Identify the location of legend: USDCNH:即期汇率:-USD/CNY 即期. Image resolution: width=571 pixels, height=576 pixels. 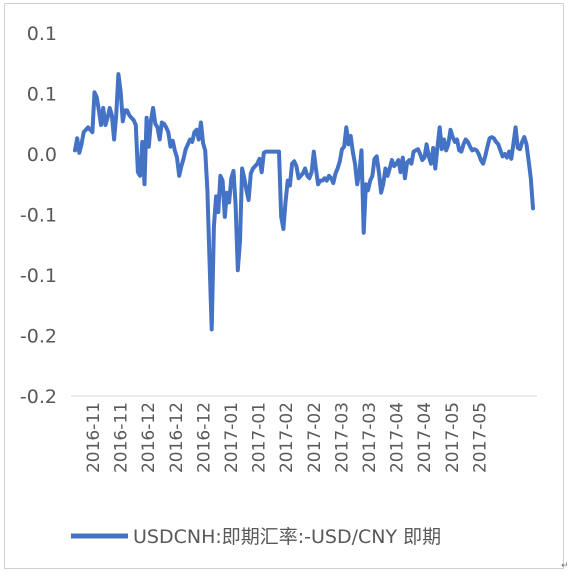
(256, 537).